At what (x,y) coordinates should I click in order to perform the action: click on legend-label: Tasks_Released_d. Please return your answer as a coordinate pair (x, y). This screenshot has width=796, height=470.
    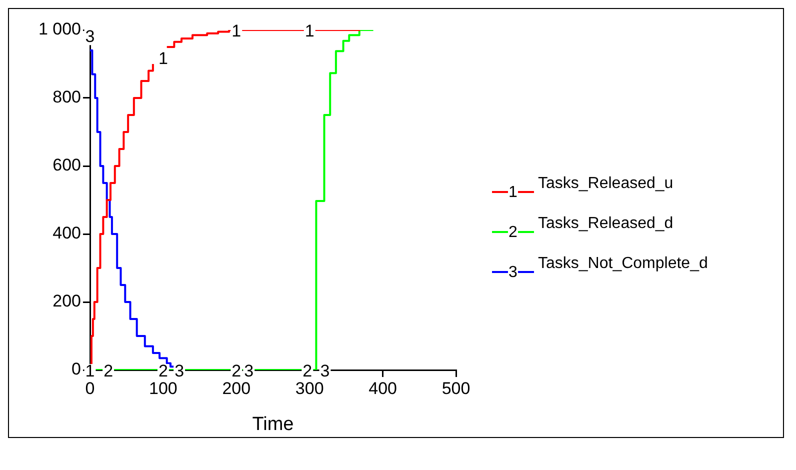
    Looking at the image, I should click on (606, 224).